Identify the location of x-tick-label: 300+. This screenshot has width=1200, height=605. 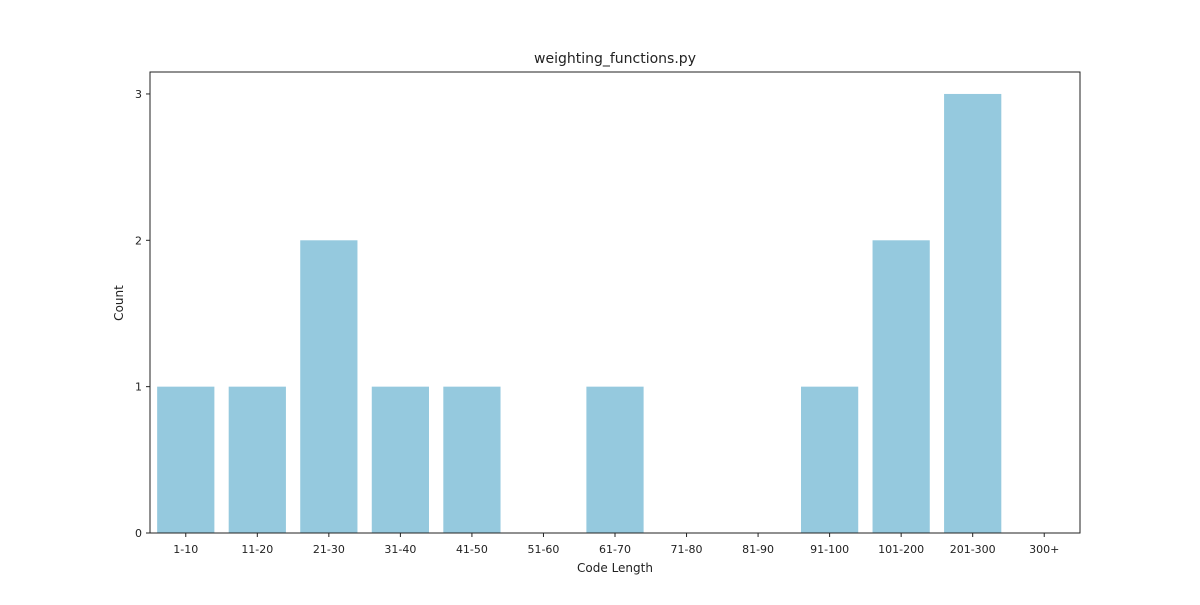
(1044, 549).